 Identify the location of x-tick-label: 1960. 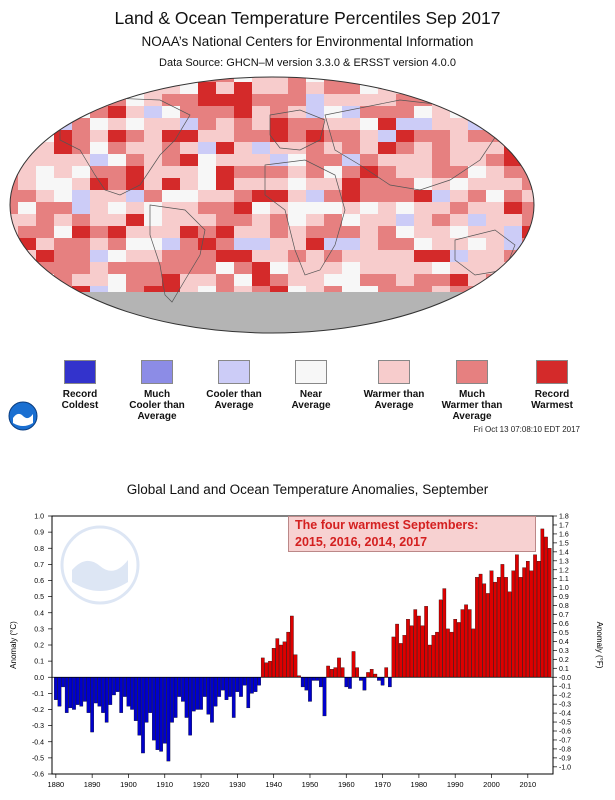
(346, 784).